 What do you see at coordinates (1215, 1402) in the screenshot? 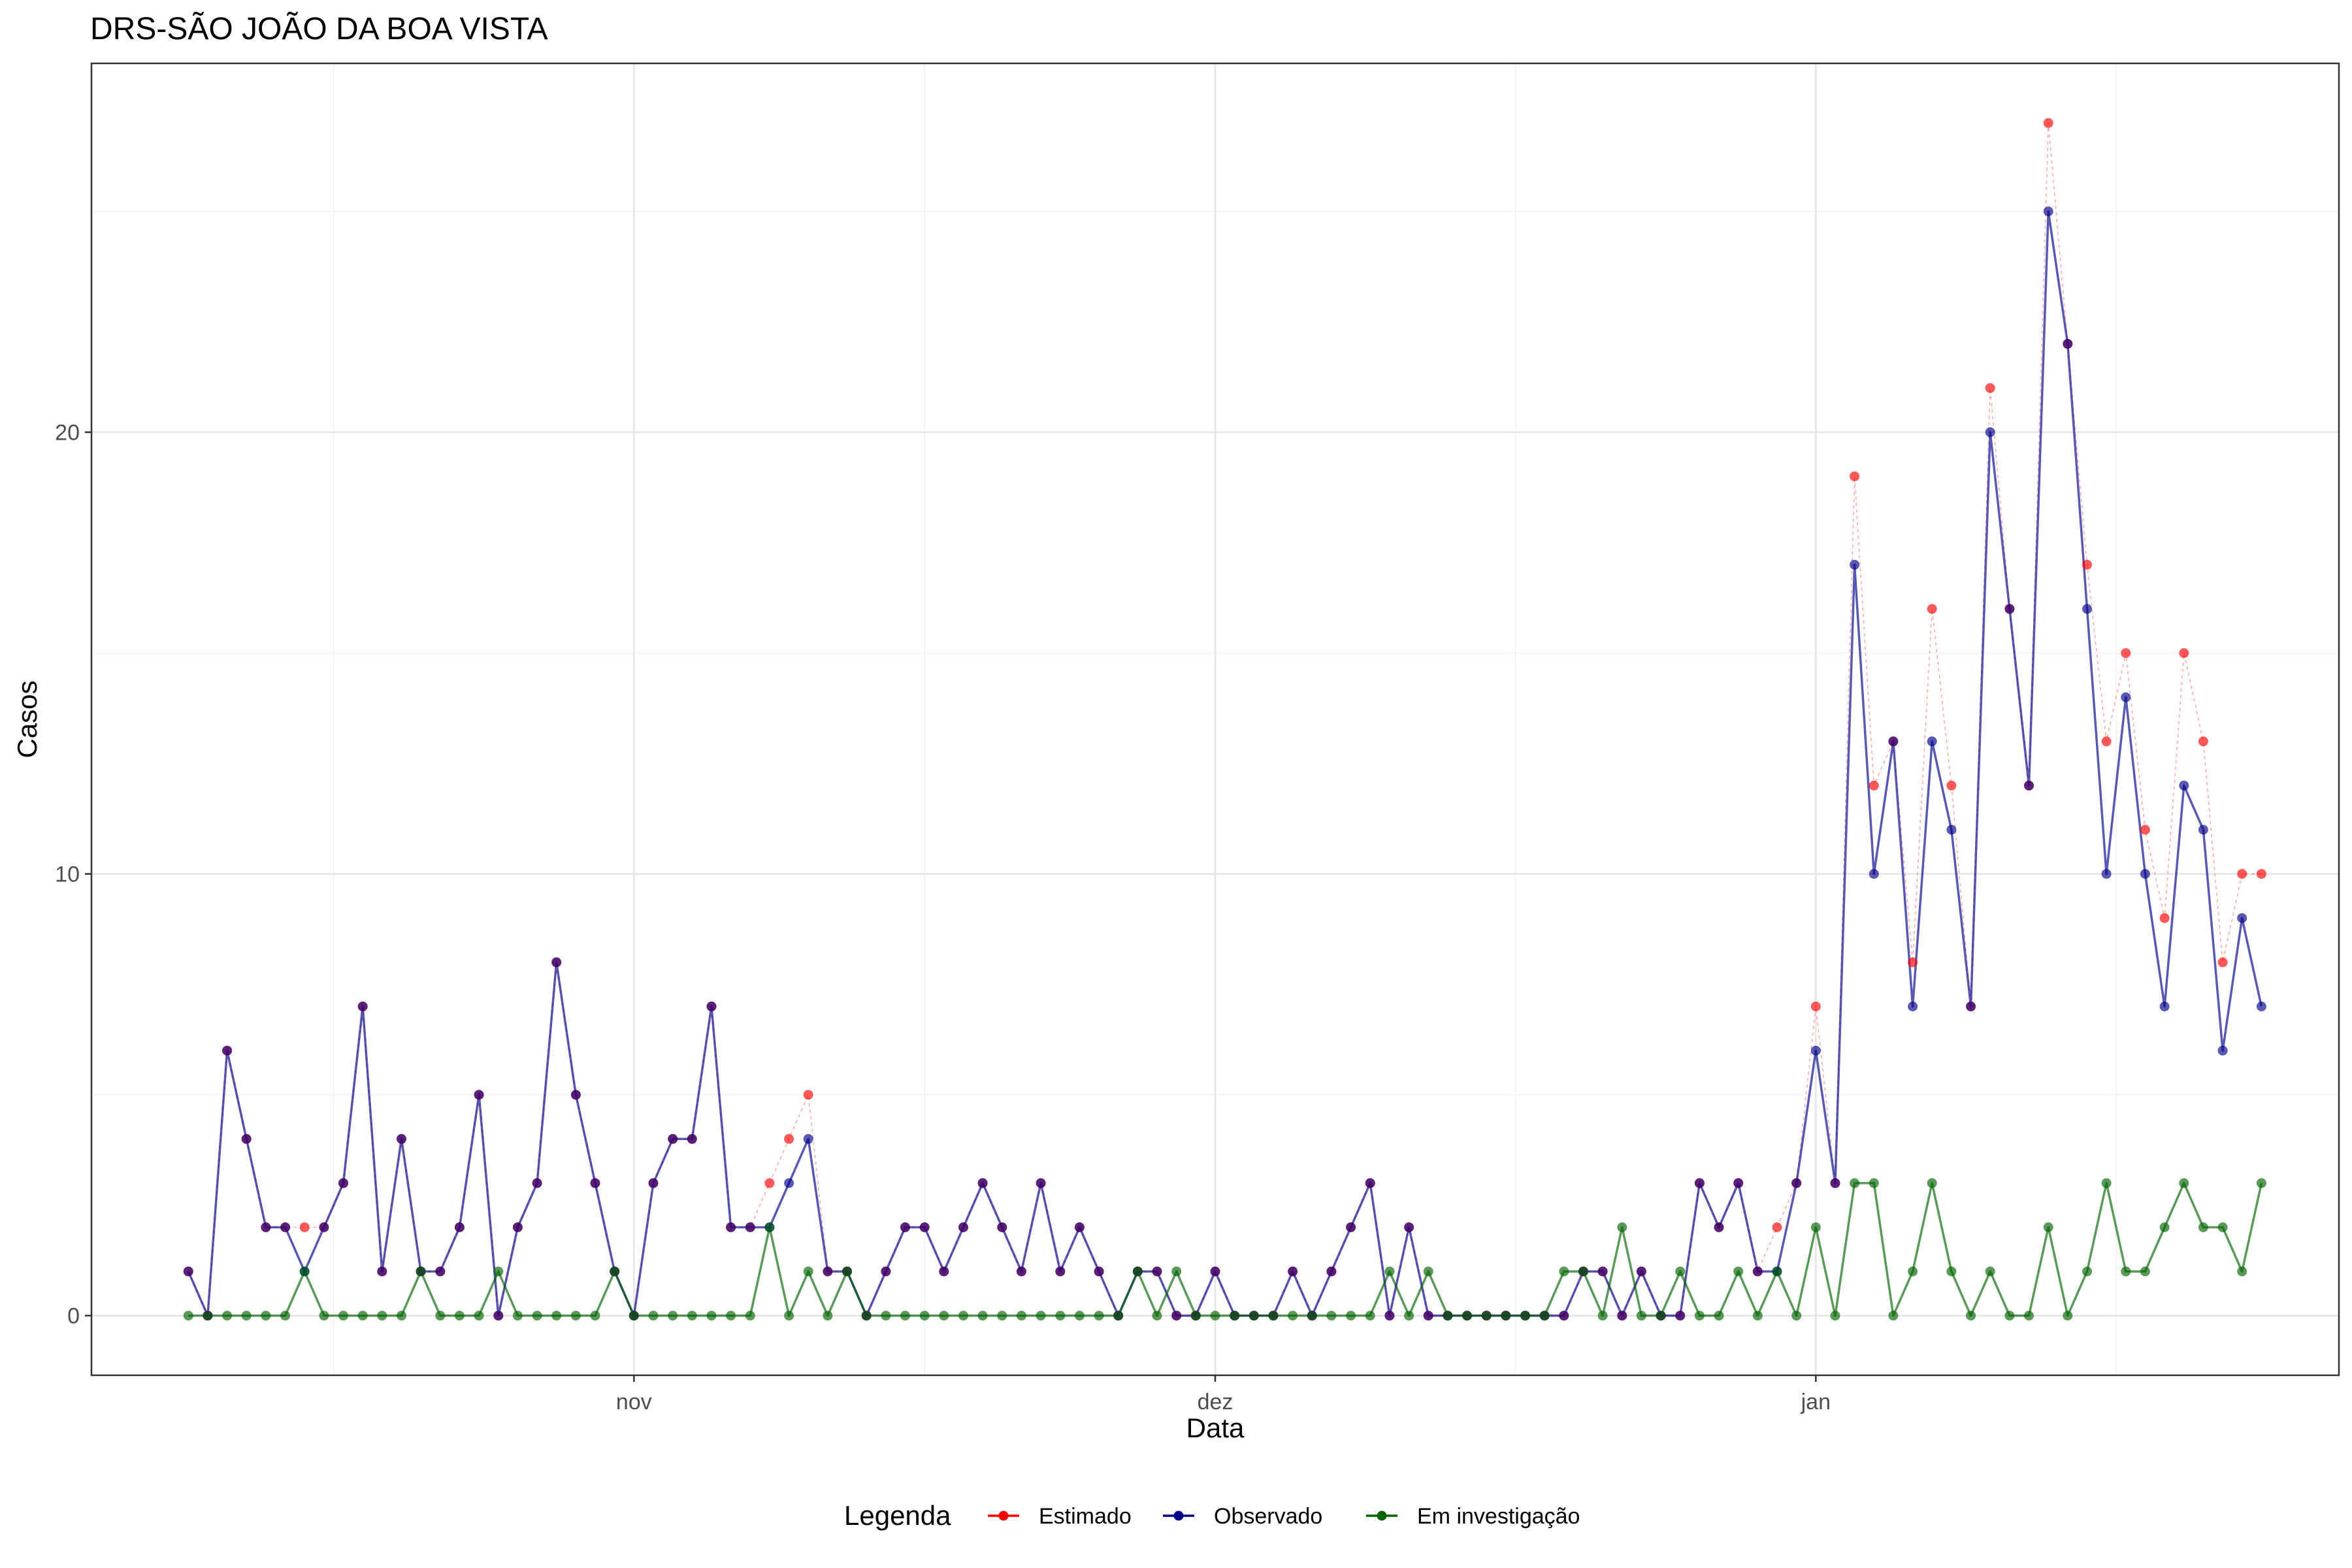
I see `x-tick-label: dez` at bounding box center [1215, 1402].